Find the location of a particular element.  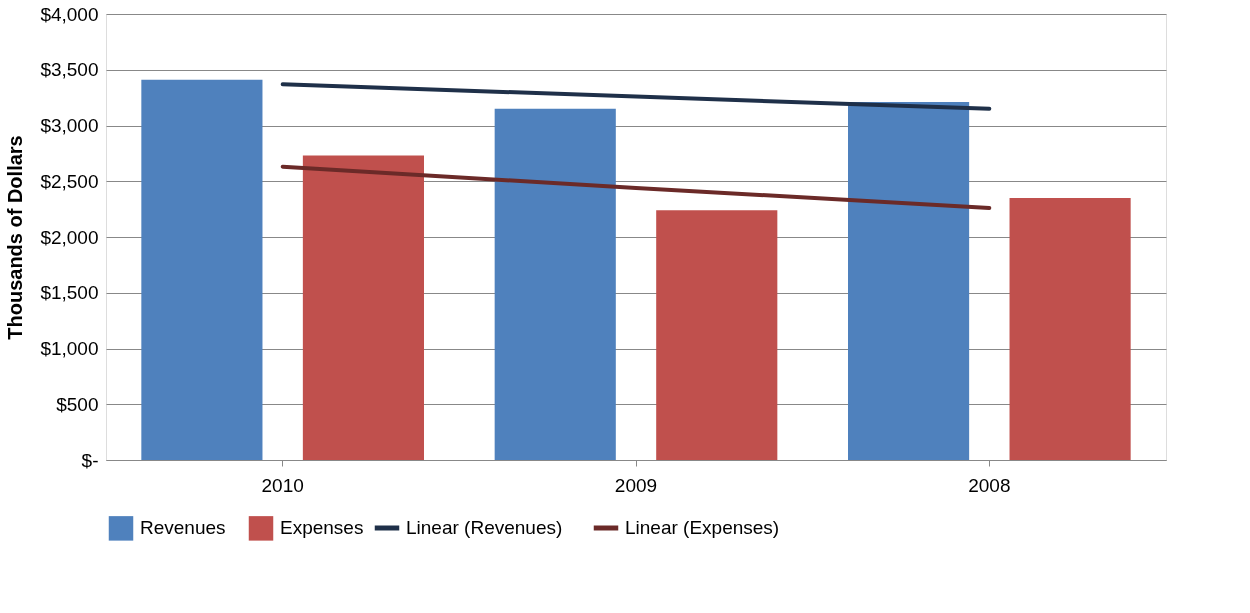

y-tick-label: $- is located at coordinates (90, 460).